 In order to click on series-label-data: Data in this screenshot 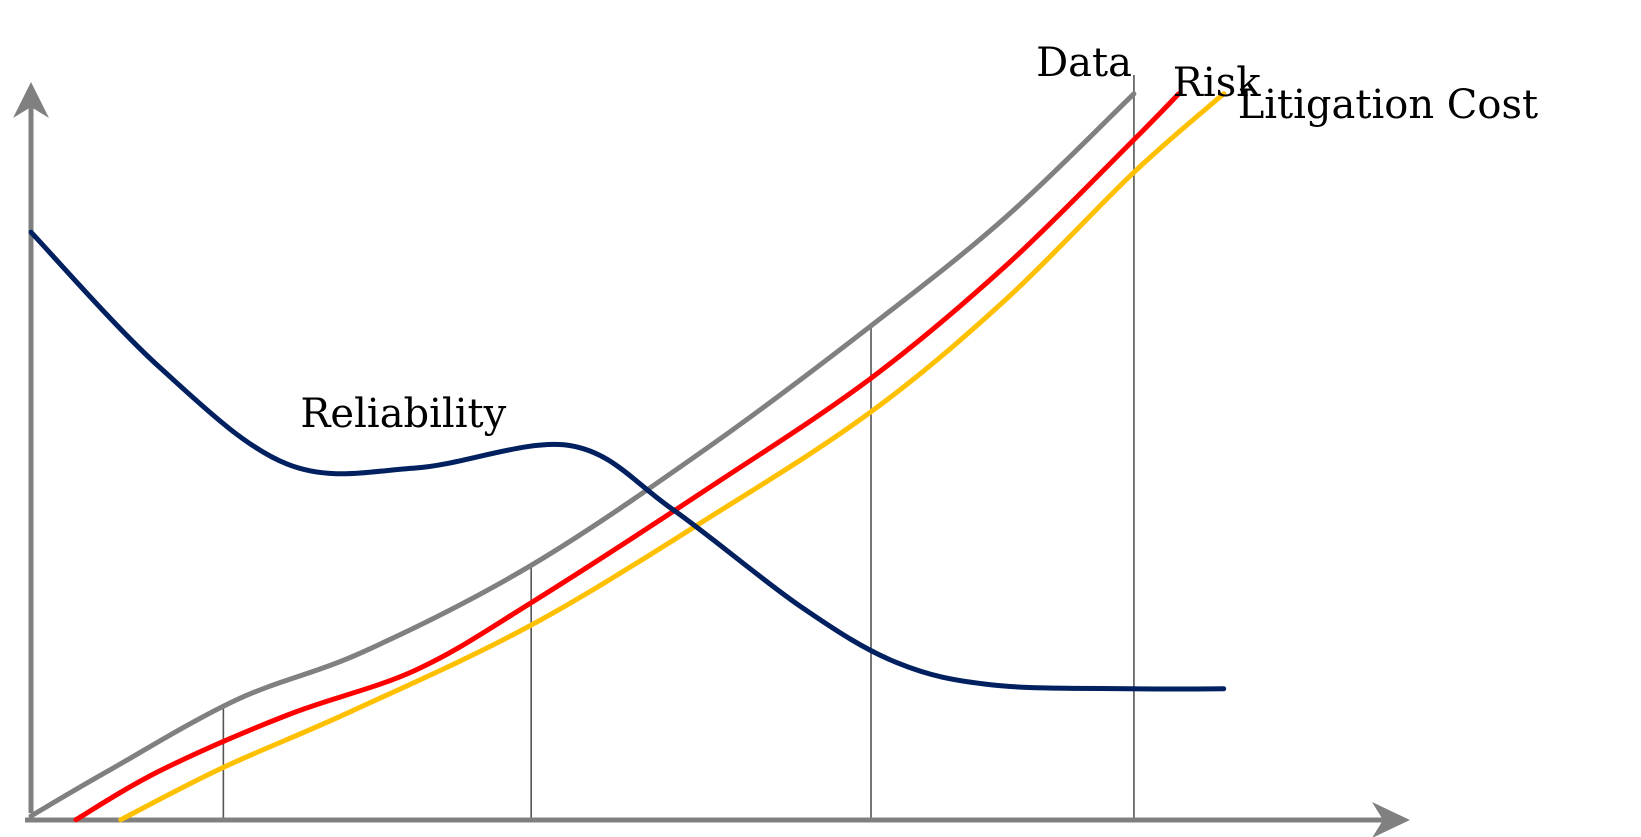, I will do `click(1084, 63)`.